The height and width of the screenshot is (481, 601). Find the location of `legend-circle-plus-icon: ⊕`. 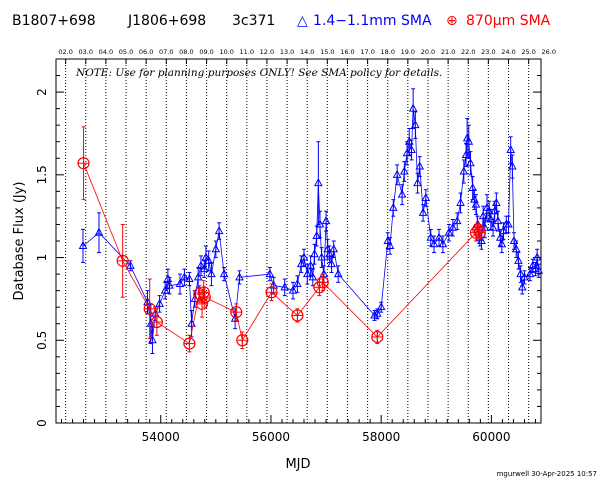

legend-circle-plus-icon: ⊕ is located at coordinates (452, 21).